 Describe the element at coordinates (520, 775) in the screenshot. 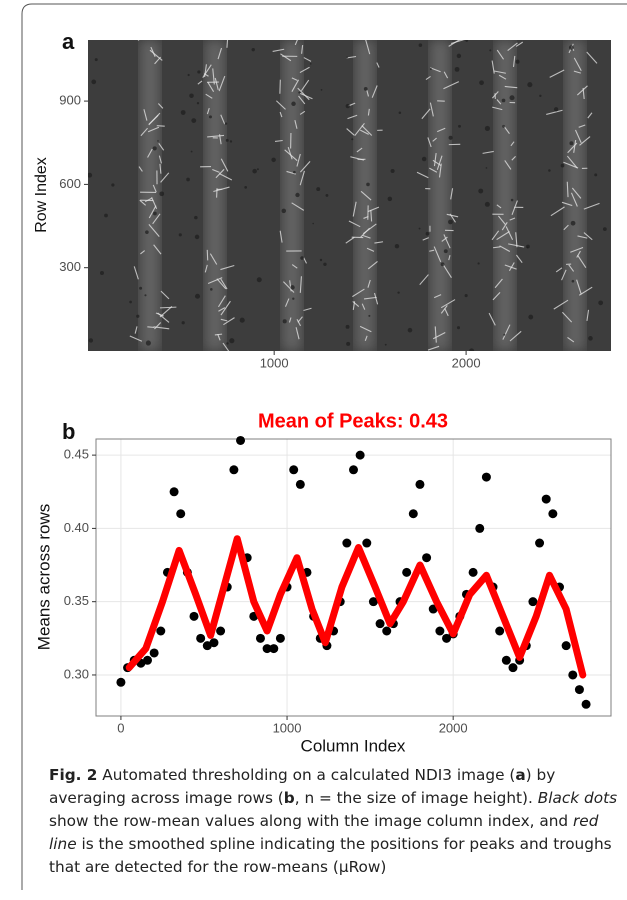

I see `caption-text: a` at that location.